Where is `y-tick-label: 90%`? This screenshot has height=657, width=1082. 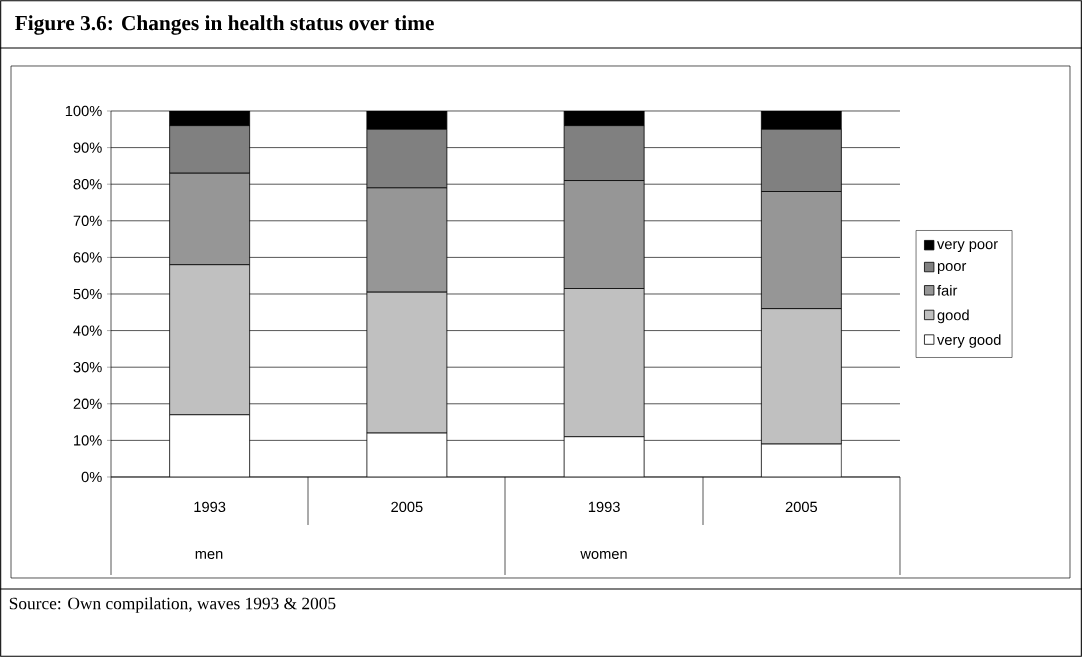 y-tick-label: 90% is located at coordinates (87, 147).